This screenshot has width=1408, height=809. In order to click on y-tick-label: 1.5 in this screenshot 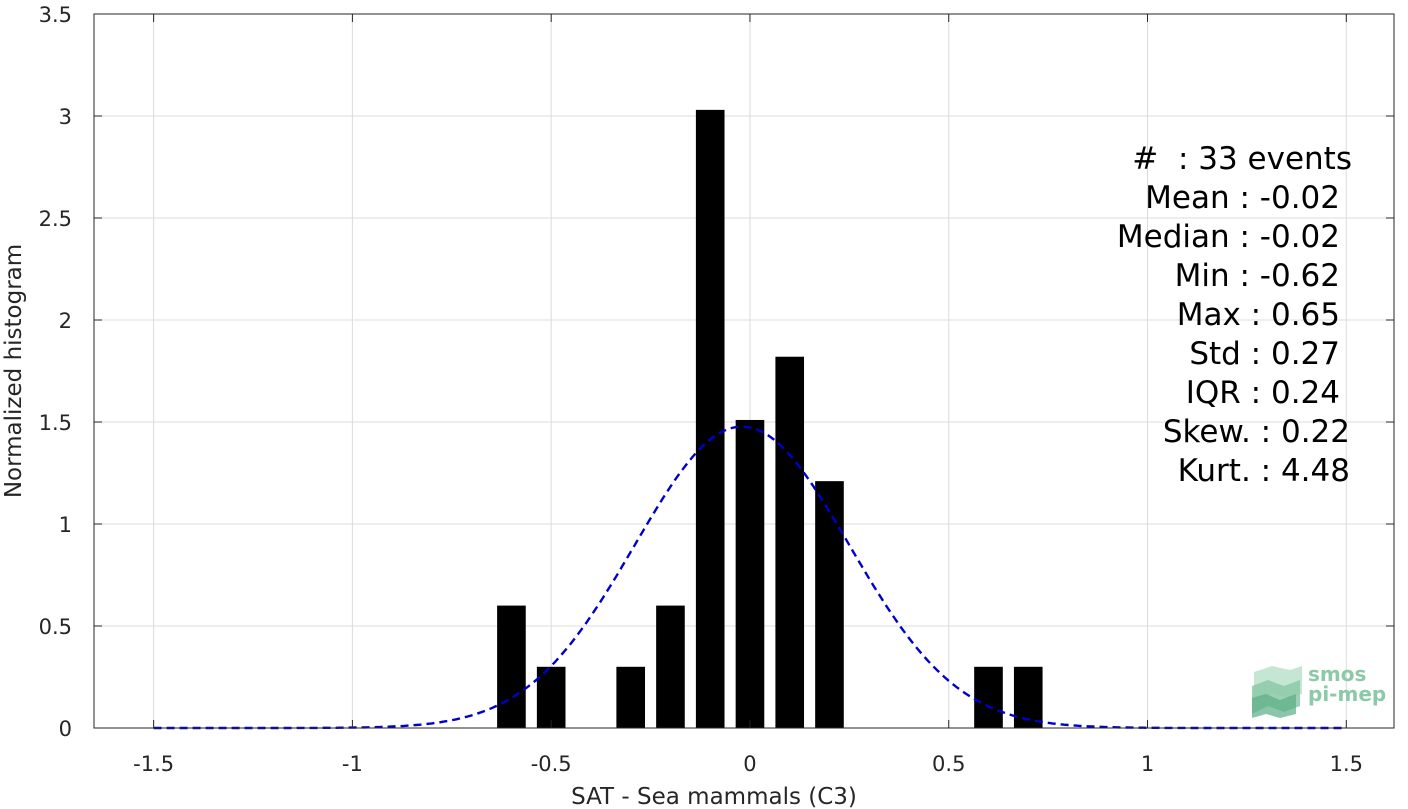, I will do `click(55, 423)`.